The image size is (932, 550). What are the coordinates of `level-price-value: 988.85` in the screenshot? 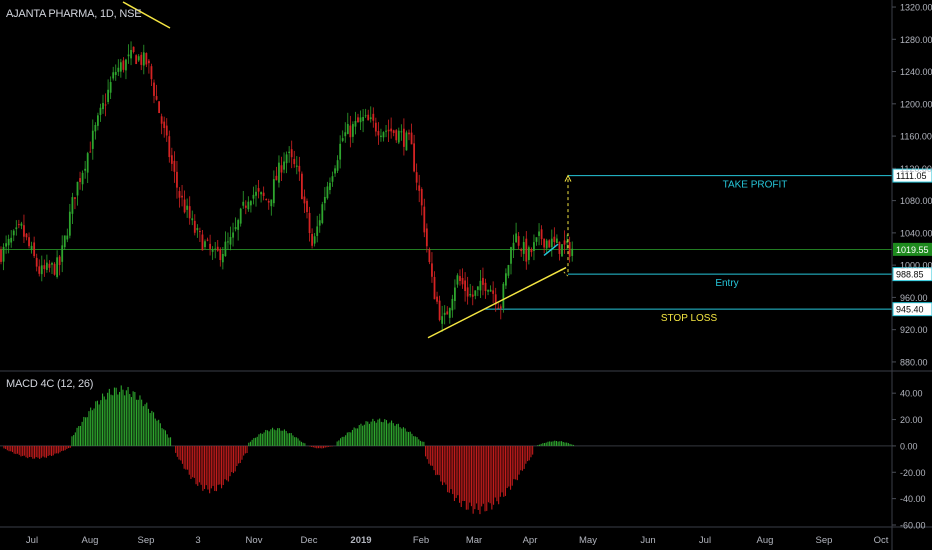 It's located at (910, 275).